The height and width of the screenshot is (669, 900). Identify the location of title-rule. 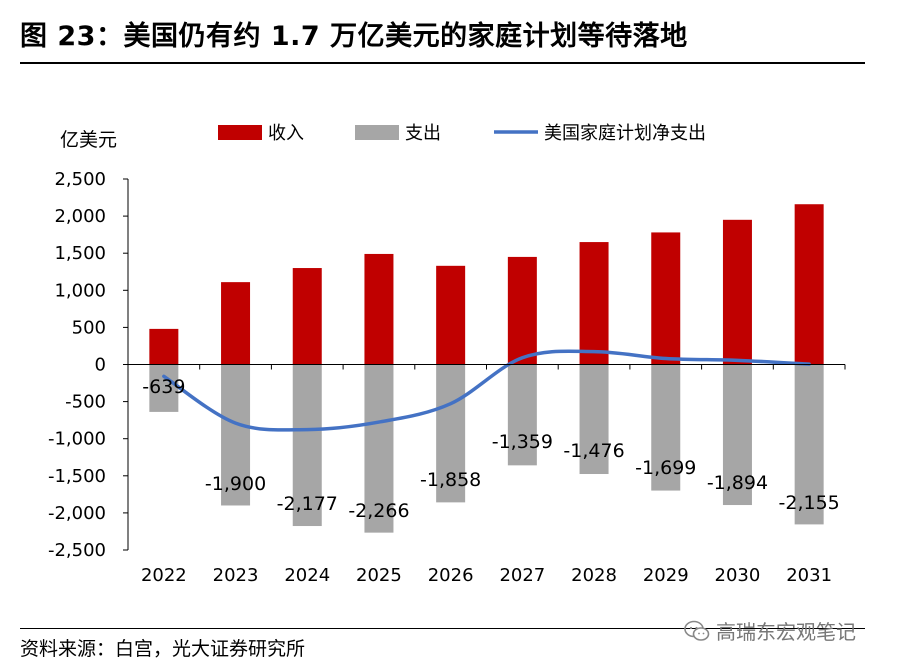
(442, 63).